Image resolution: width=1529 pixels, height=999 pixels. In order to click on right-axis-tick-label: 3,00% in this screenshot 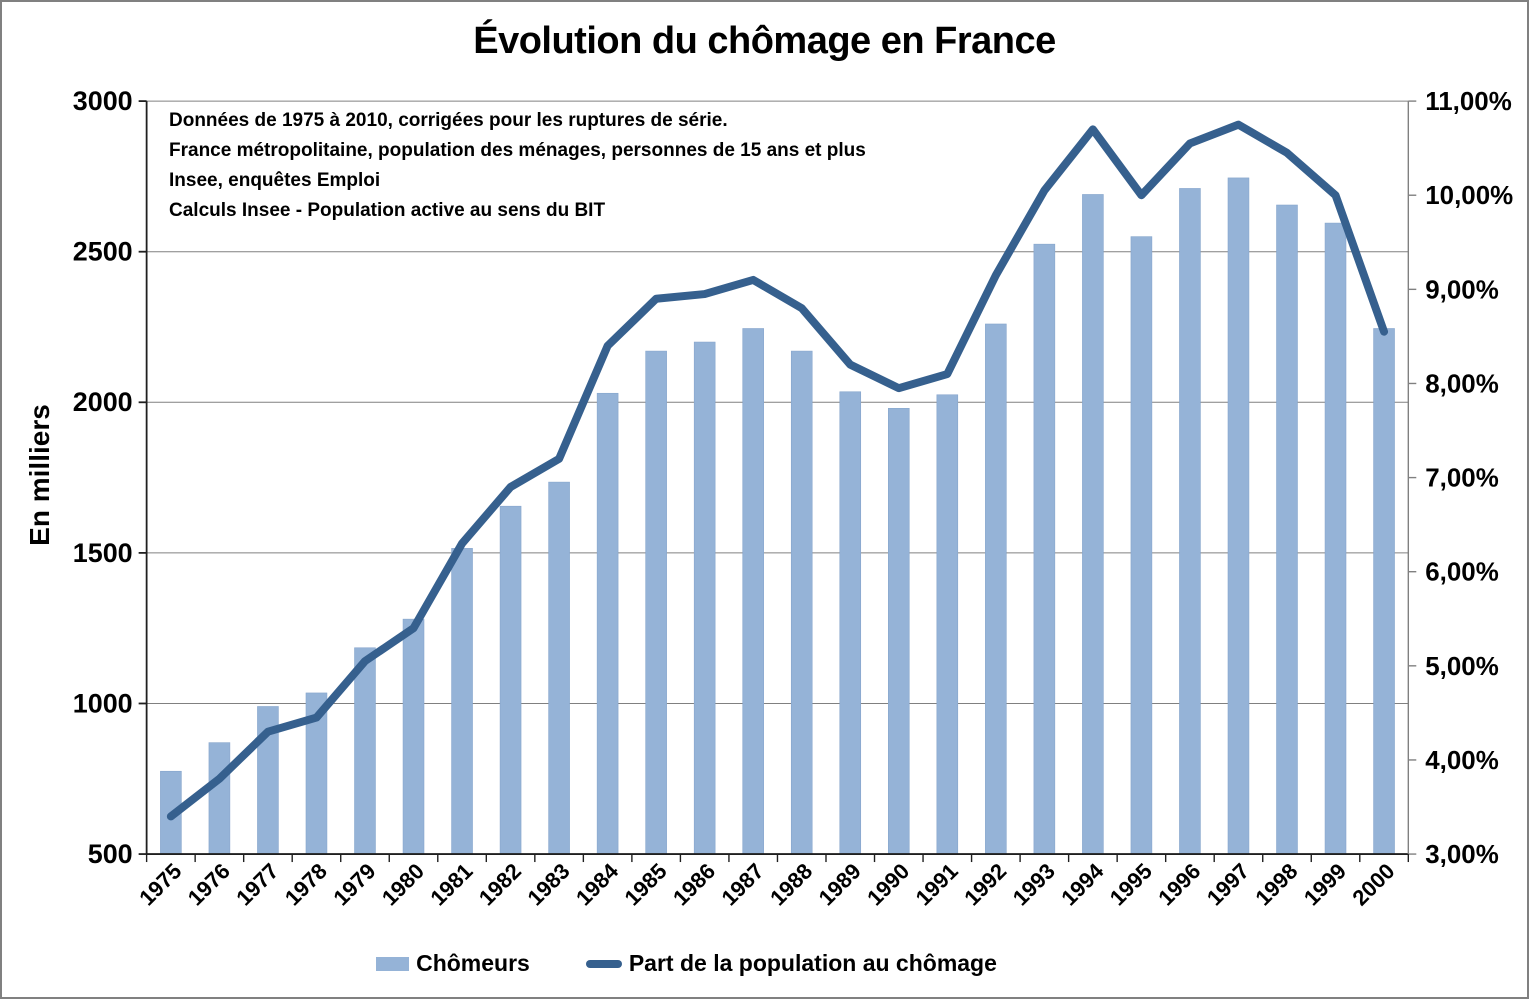, I will do `click(1462, 855)`.